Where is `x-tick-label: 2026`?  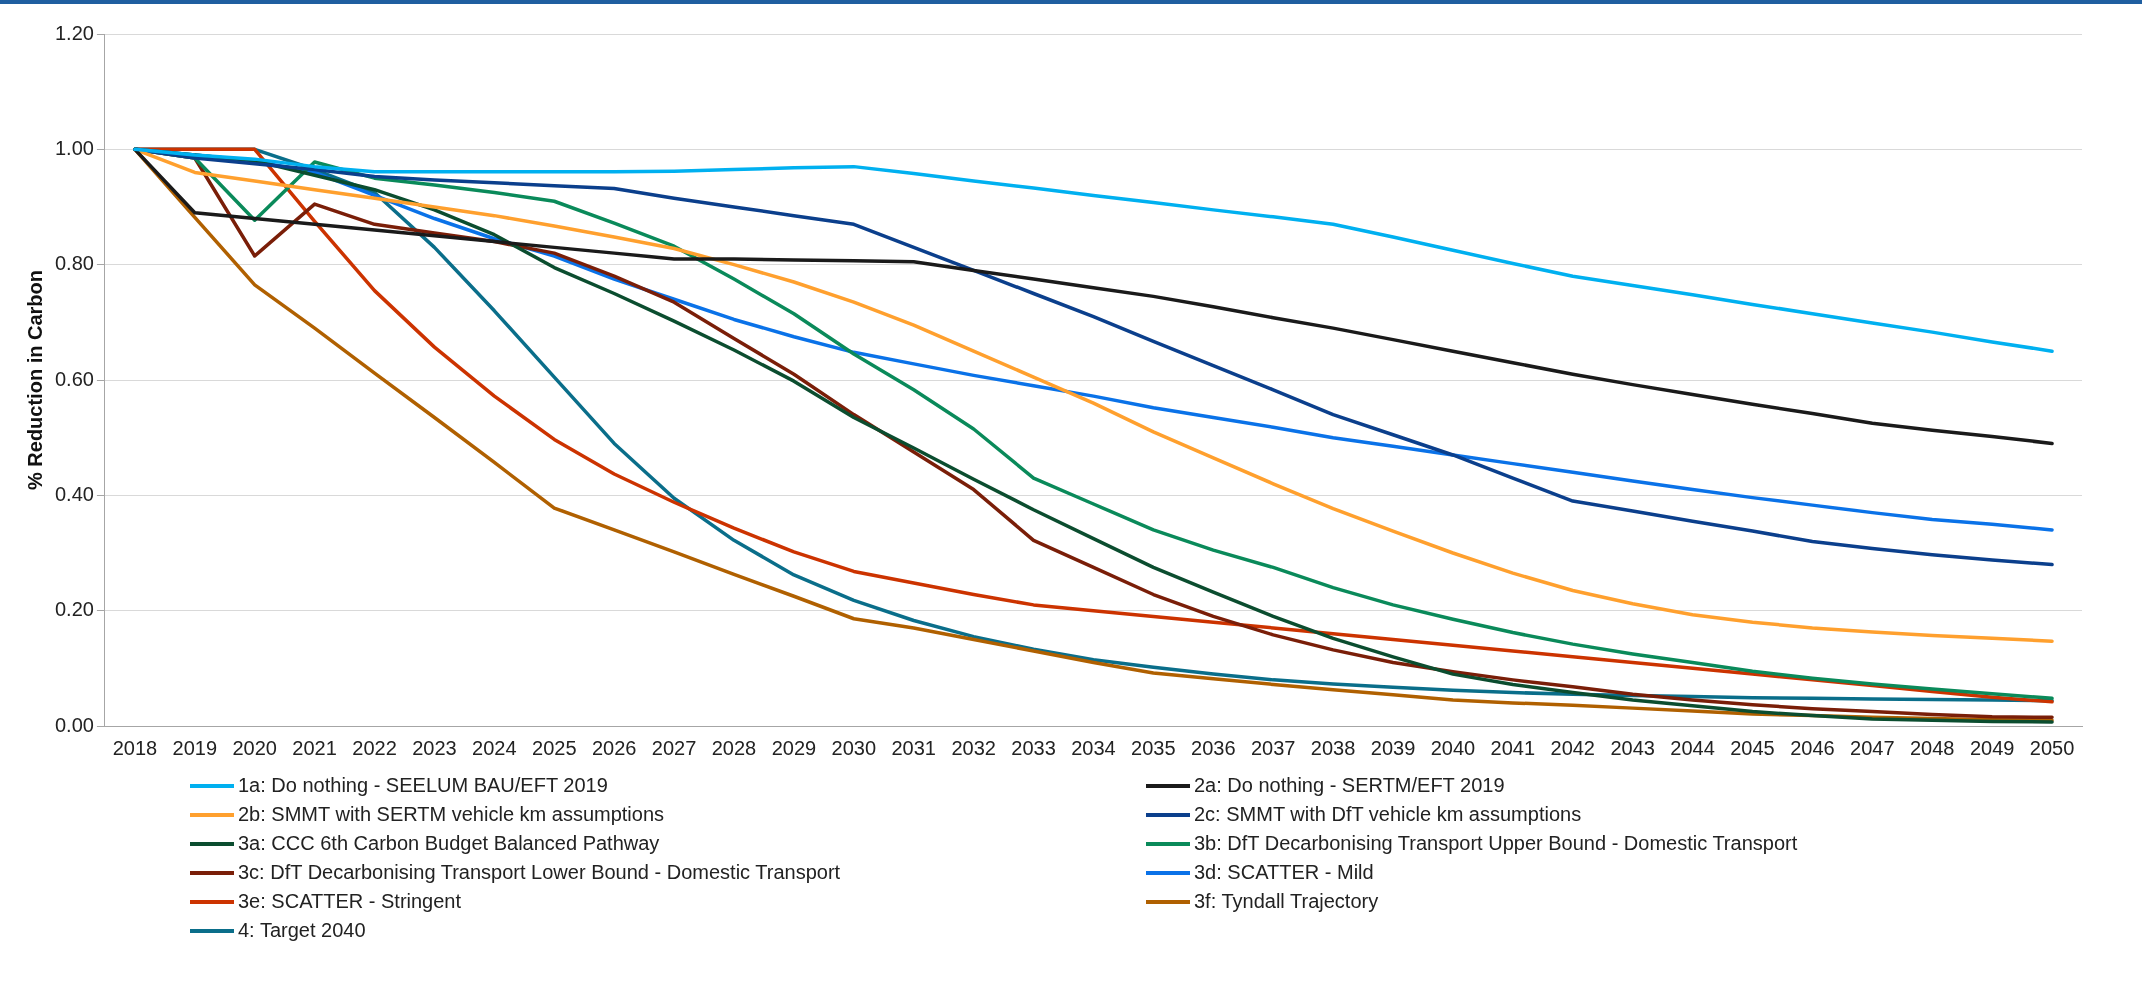
x-tick-label: 2026 is located at coordinates (614, 747).